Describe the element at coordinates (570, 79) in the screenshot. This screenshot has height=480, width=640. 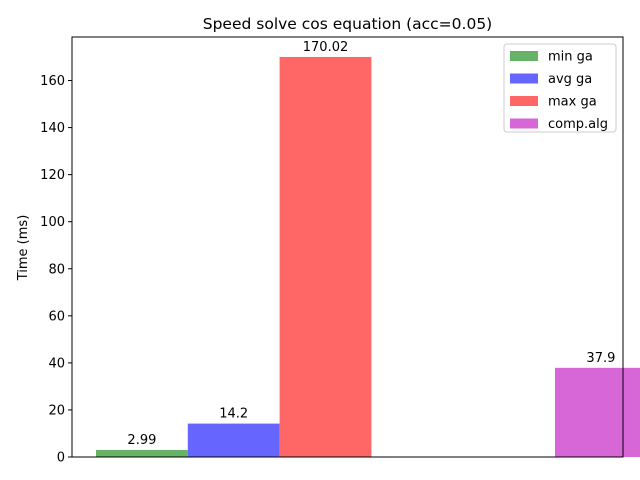
I see `legend-label-avg-ga: avg ga` at that location.